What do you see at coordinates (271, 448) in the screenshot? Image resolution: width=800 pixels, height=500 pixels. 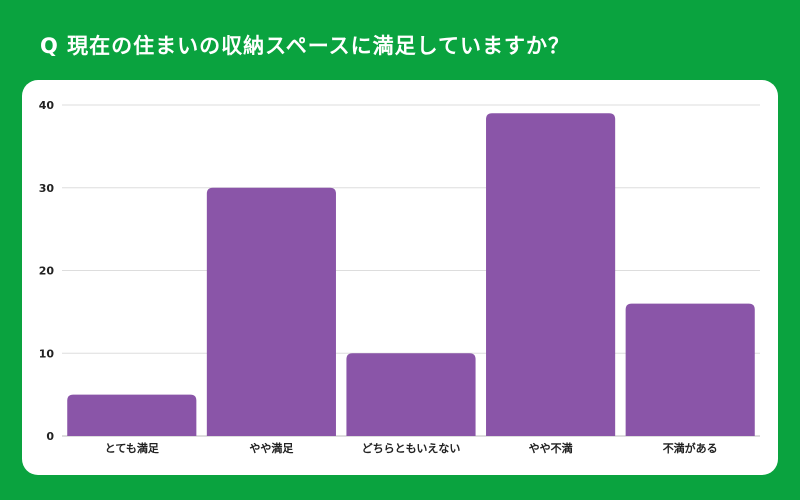 I see `x-category-label: やや満足` at bounding box center [271, 448].